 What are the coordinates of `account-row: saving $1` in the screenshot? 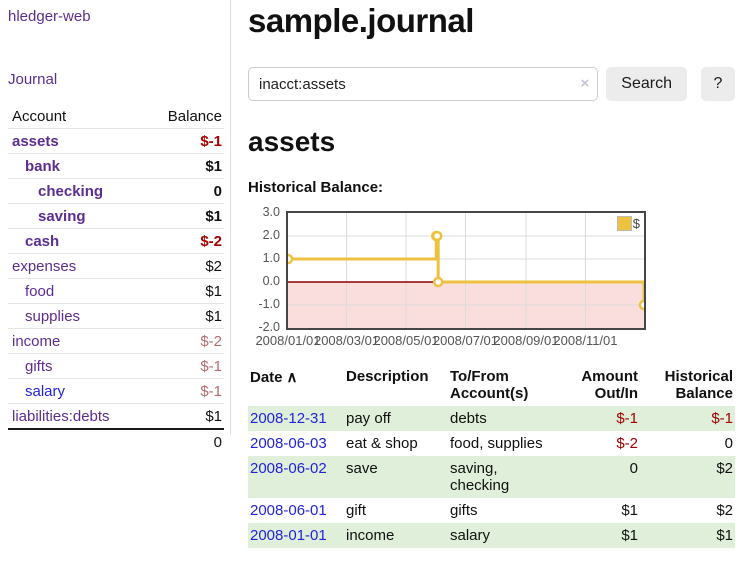 It's located at (116, 216).